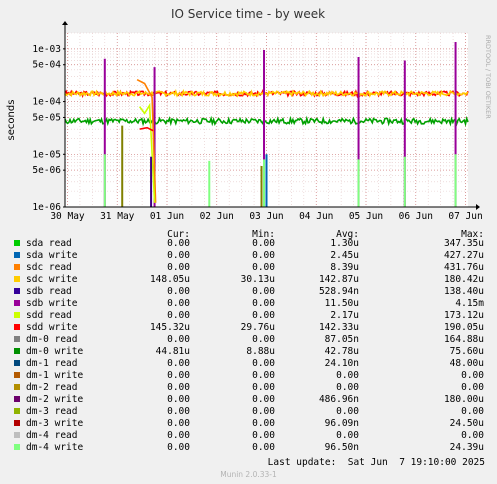 This screenshot has height=484, width=497. I want to click on legend-row: dm-3 write 0.00 0.00 96.09n 24.50u, so click(252, 424).